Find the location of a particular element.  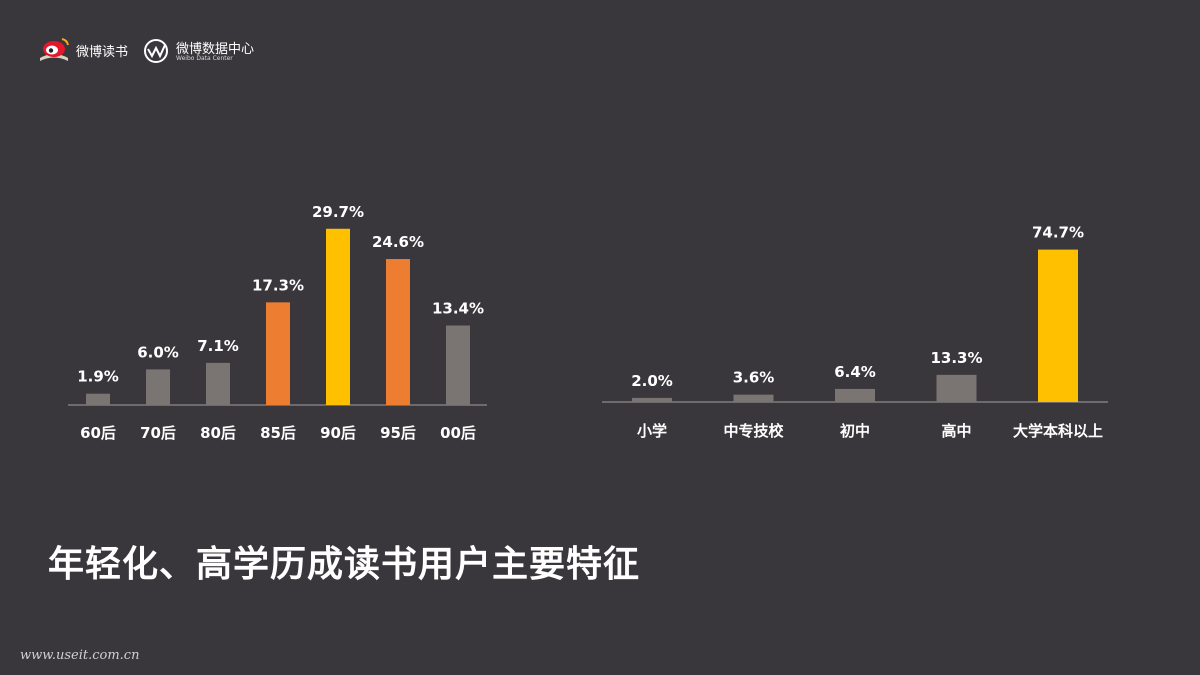

age-category-label-3: 85后 is located at coordinates (278, 433).